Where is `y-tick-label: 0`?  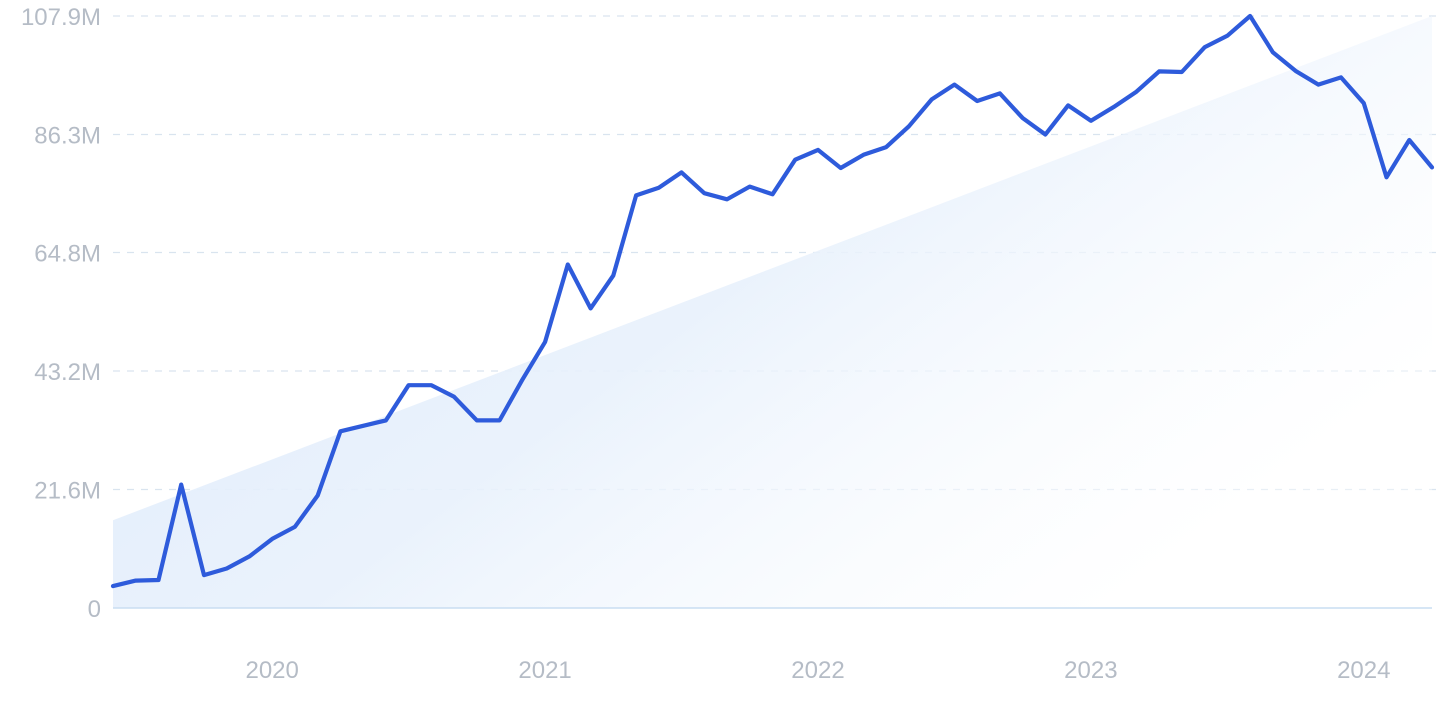 y-tick-label: 0 is located at coordinates (94, 609).